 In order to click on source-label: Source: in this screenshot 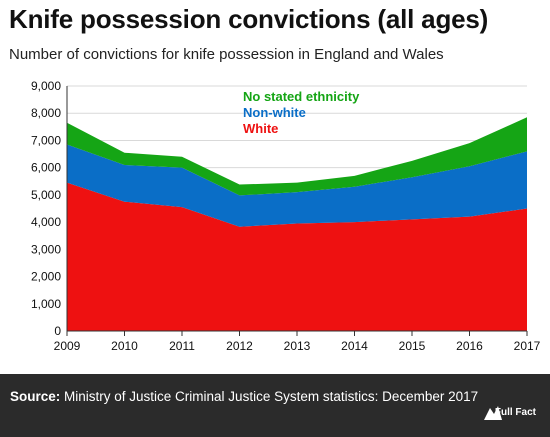, I will do `click(35, 396)`.